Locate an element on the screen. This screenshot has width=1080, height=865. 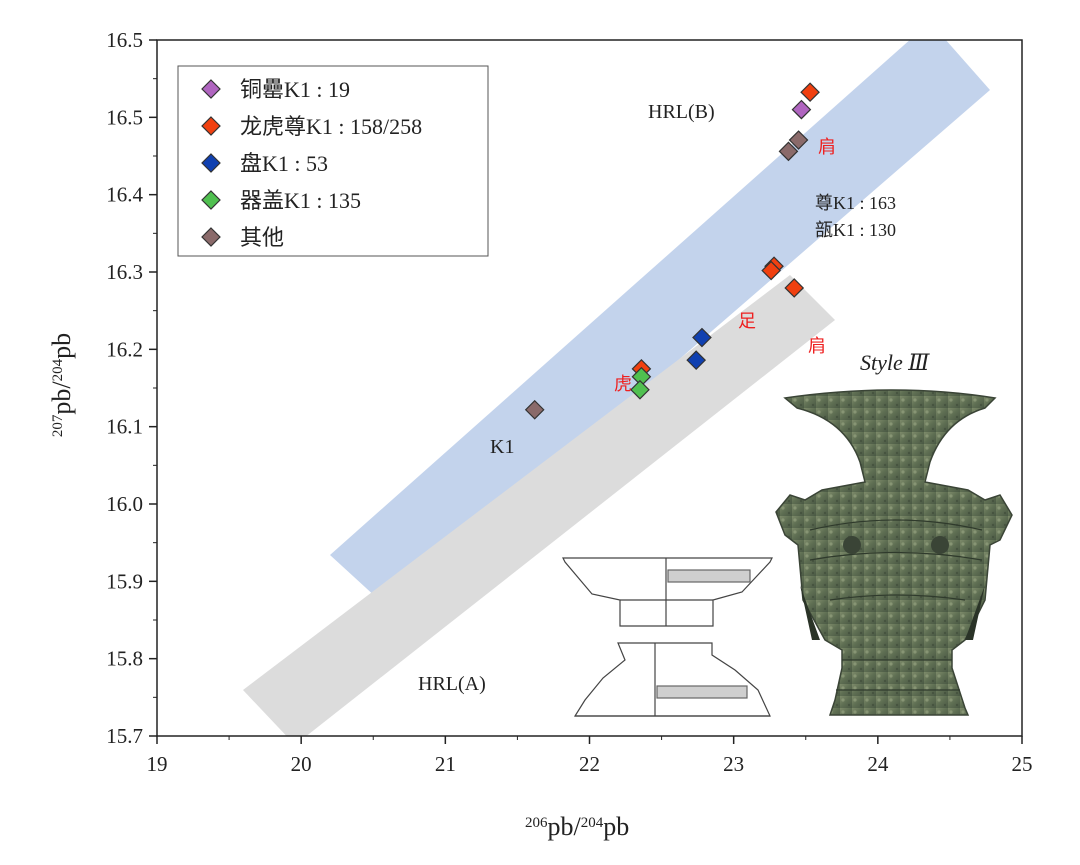
y-tick-label: 16.3 is located at coordinates (124, 272).